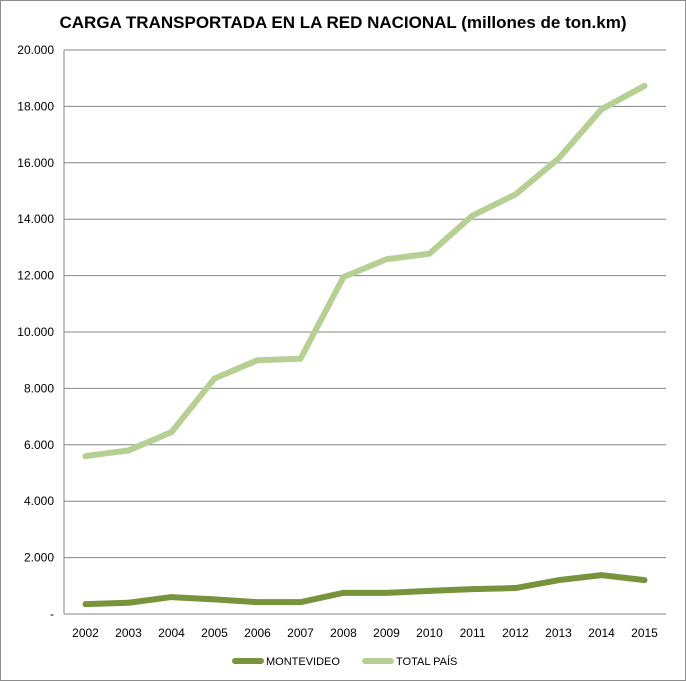 This screenshot has height=681, width=686. Describe the element at coordinates (39, 388) in the screenshot. I see `y-tick-label: 8.000` at that location.